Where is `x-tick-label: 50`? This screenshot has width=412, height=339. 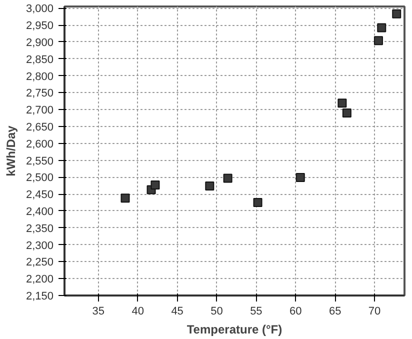
x-tick-label: 50 is located at coordinates (216, 312).